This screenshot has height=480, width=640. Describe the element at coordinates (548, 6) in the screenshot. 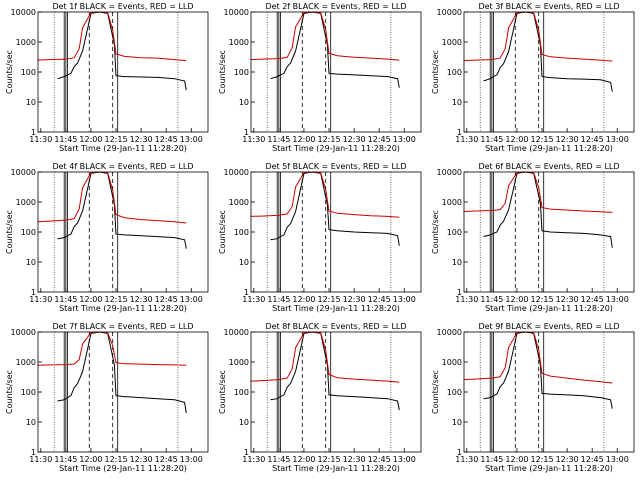

I see `chart-title: Det 3f BLACK = Events, RED = LLD` at that location.